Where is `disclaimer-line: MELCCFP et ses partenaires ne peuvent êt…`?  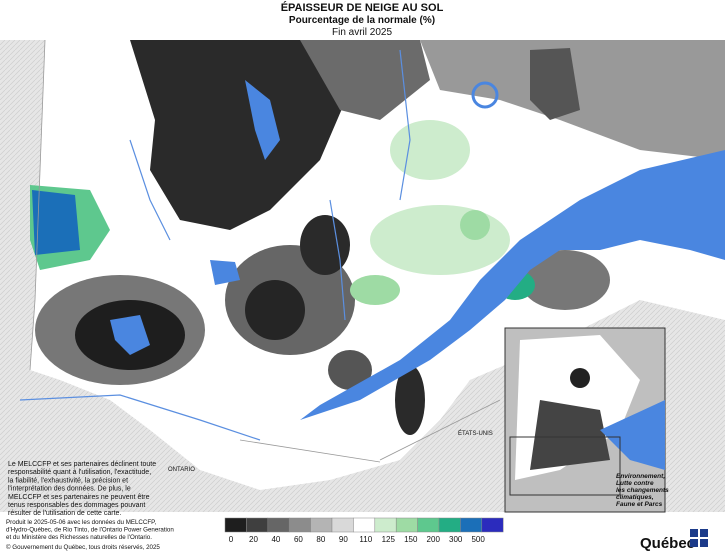 disclaimer-line: MELCCFP et ses partenaires ne peuvent êt… is located at coordinates (79, 497).